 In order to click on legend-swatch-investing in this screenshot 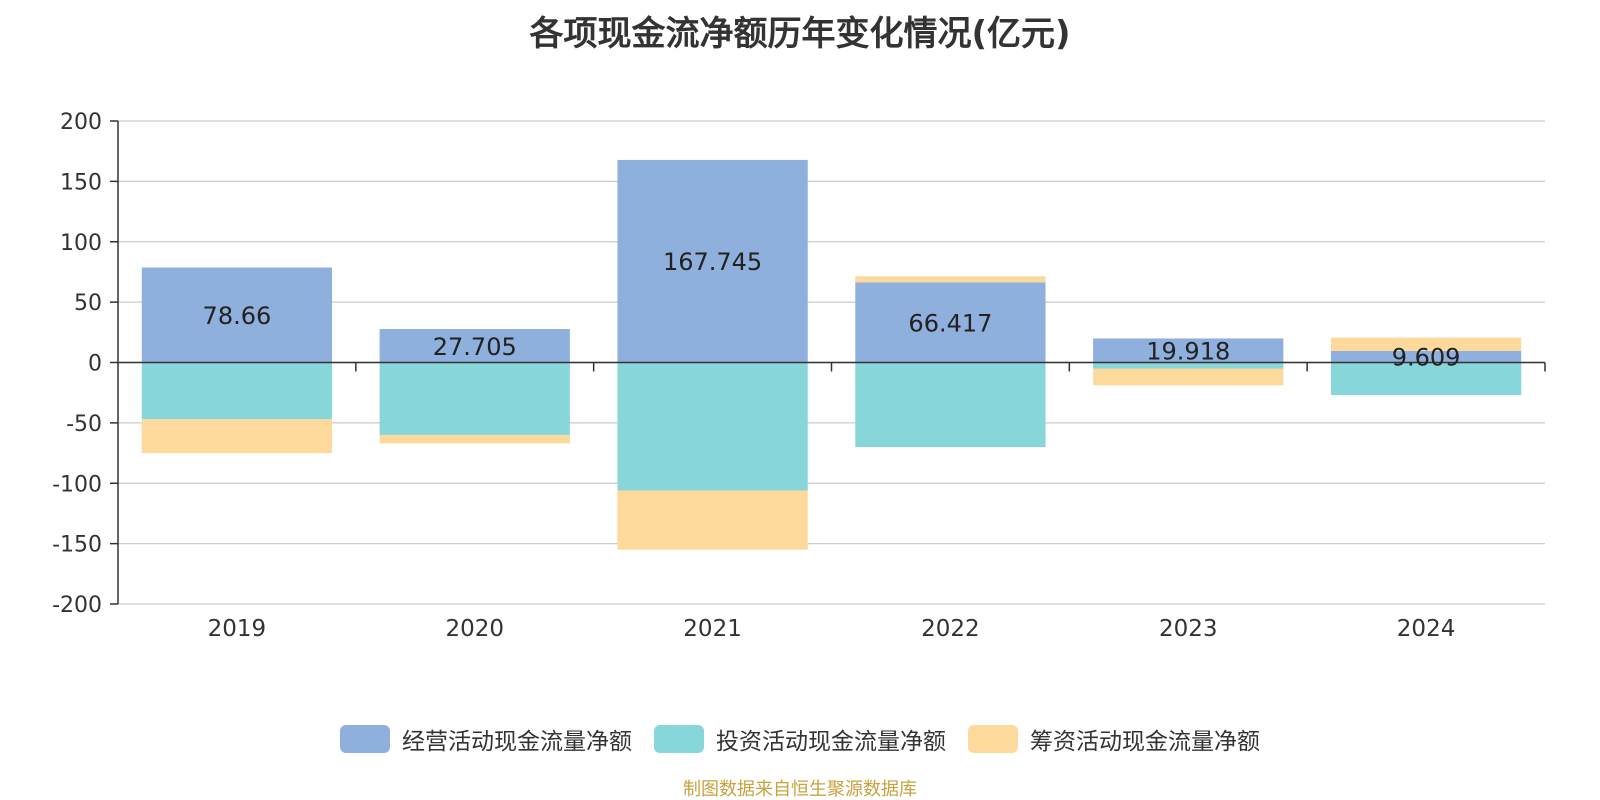, I will do `click(679, 739)`.